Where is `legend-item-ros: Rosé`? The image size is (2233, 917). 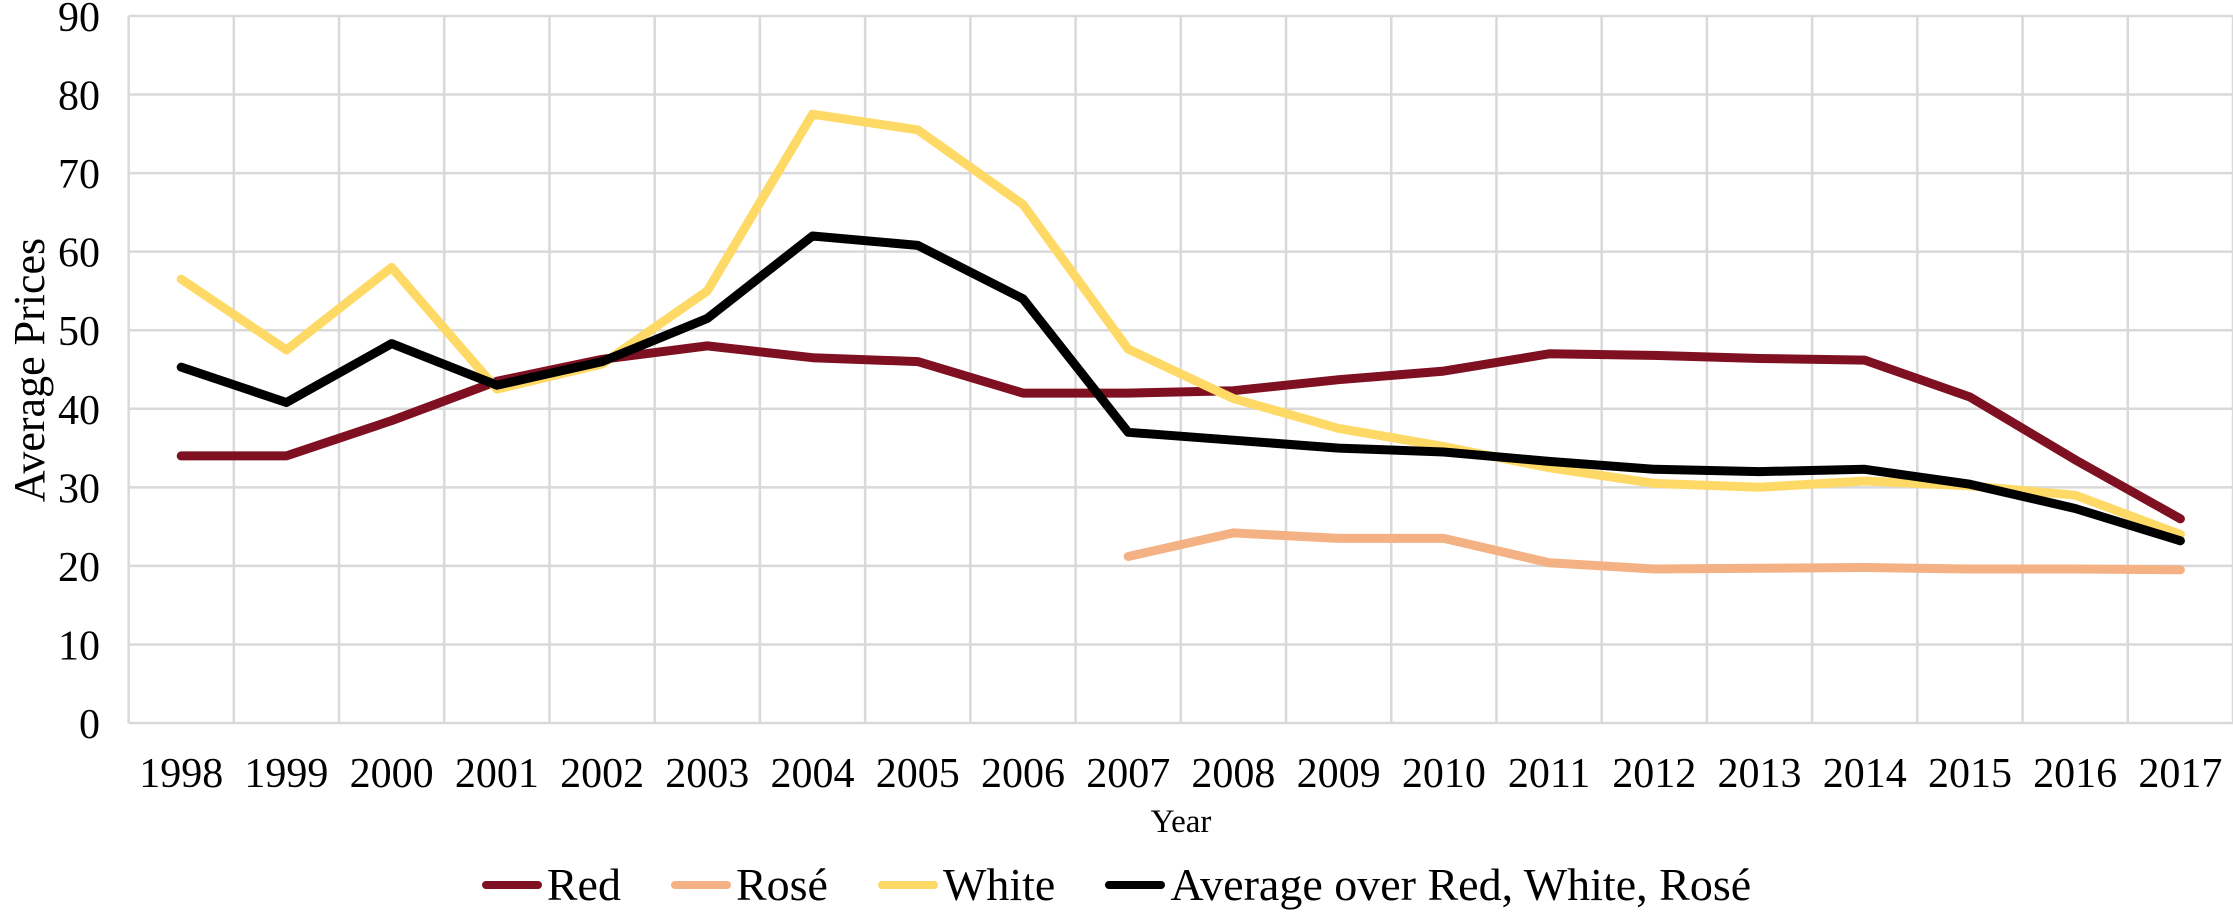
legend-item-ros: Rosé is located at coordinates (749, 885).